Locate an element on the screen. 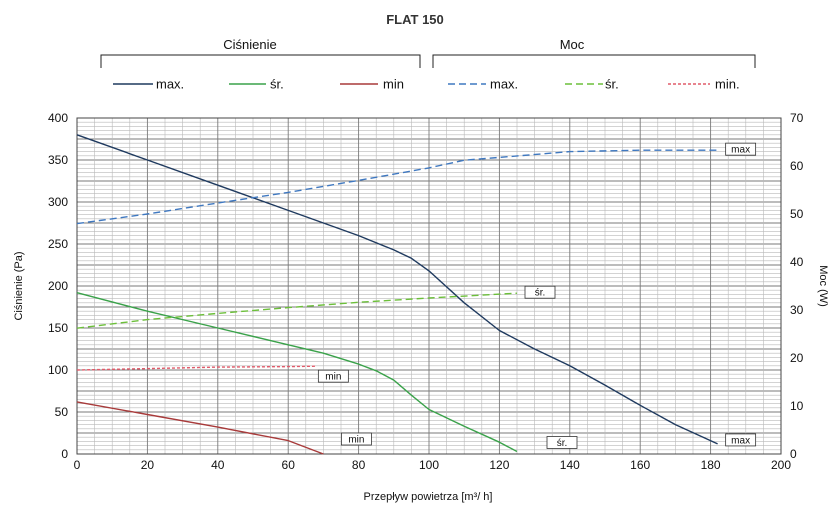 This screenshot has width=829, height=507. x-tick-label: 0 is located at coordinates (77, 465).